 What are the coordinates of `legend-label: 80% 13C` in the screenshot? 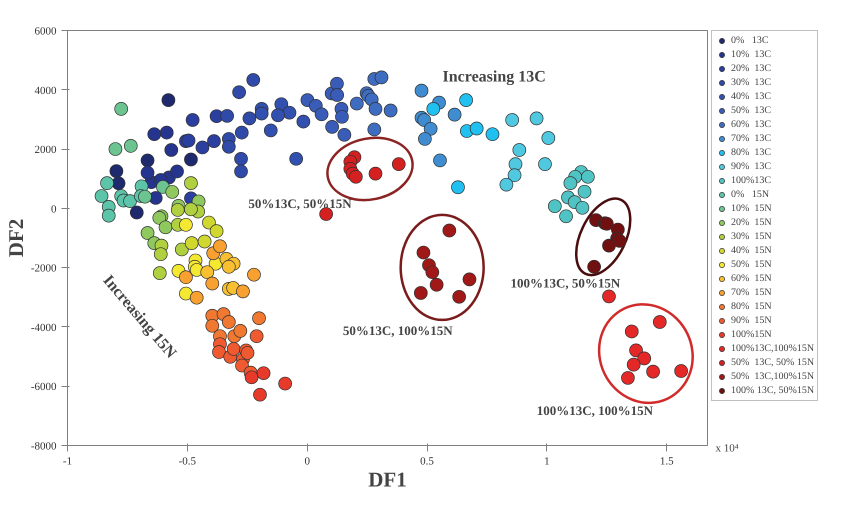 It's located at (751, 152).